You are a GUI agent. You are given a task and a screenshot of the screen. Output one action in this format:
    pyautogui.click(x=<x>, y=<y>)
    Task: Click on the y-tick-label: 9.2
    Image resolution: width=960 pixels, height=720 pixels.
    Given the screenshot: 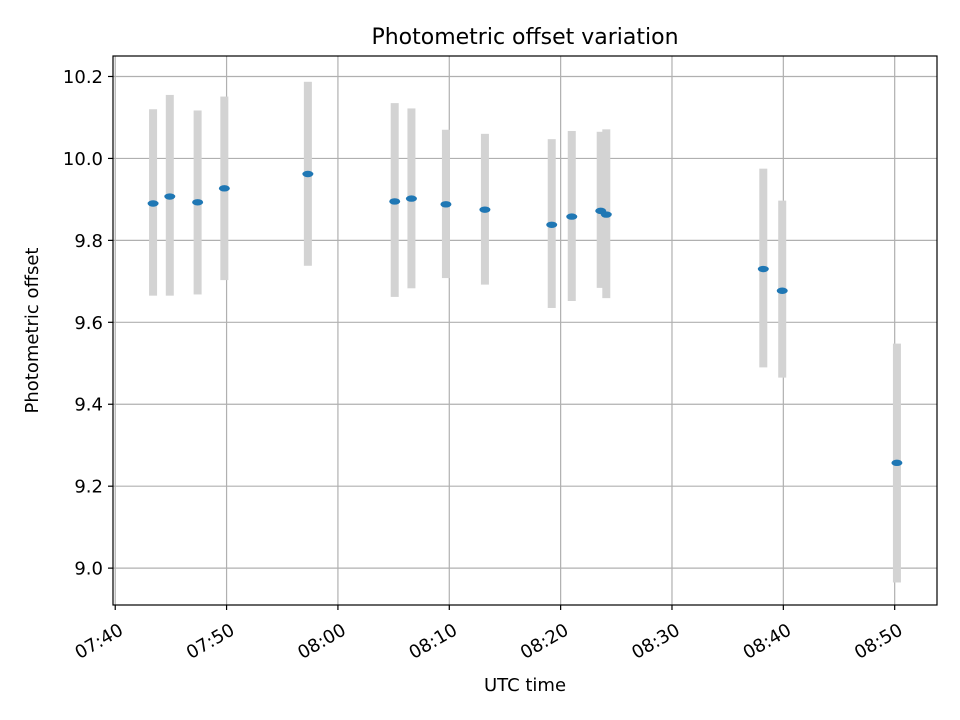 What is the action you would take?
    pyautogui.click(x=88, y=487)
    